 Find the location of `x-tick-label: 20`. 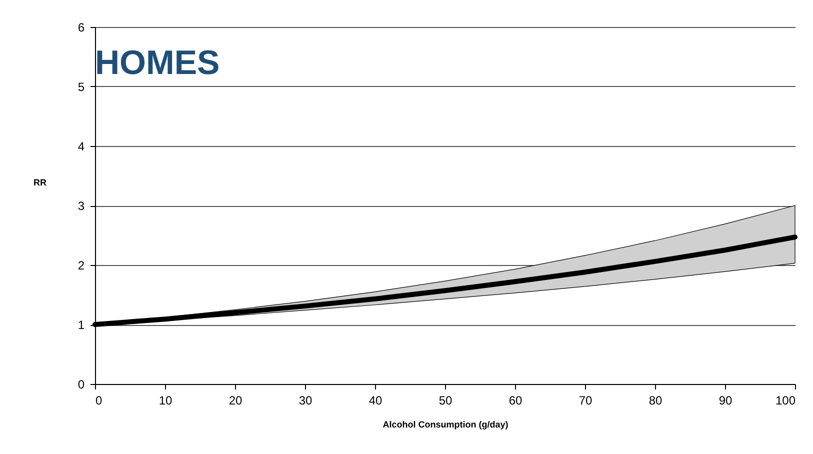

x-tick-label: 20 is located at coordinates (235, 401).